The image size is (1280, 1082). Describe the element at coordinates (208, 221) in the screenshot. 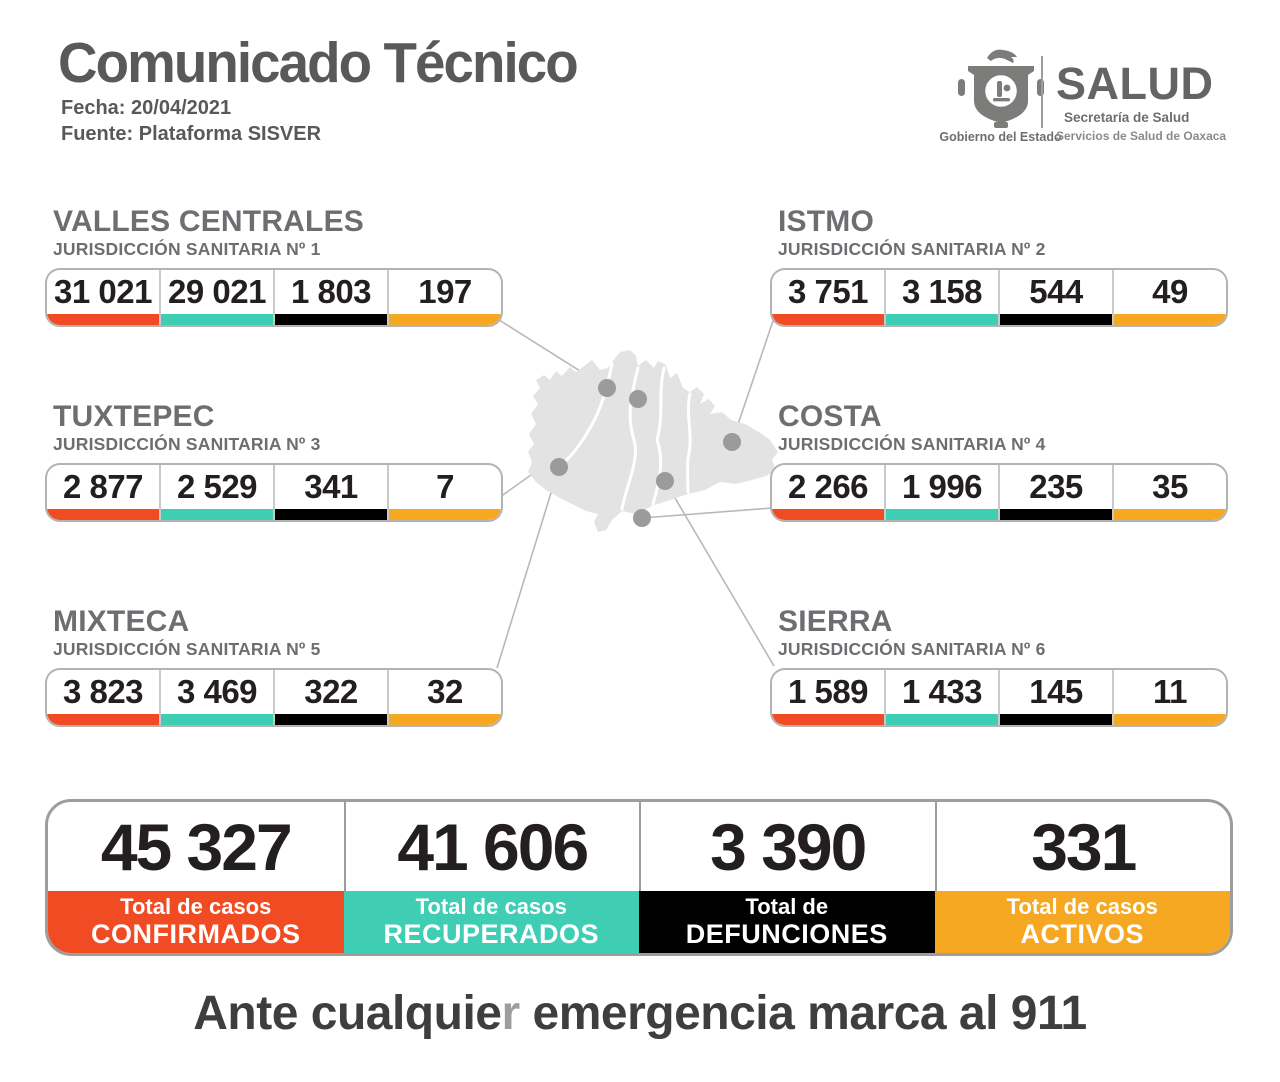

I see `region-title: VALLES CENTRALES` at that location.